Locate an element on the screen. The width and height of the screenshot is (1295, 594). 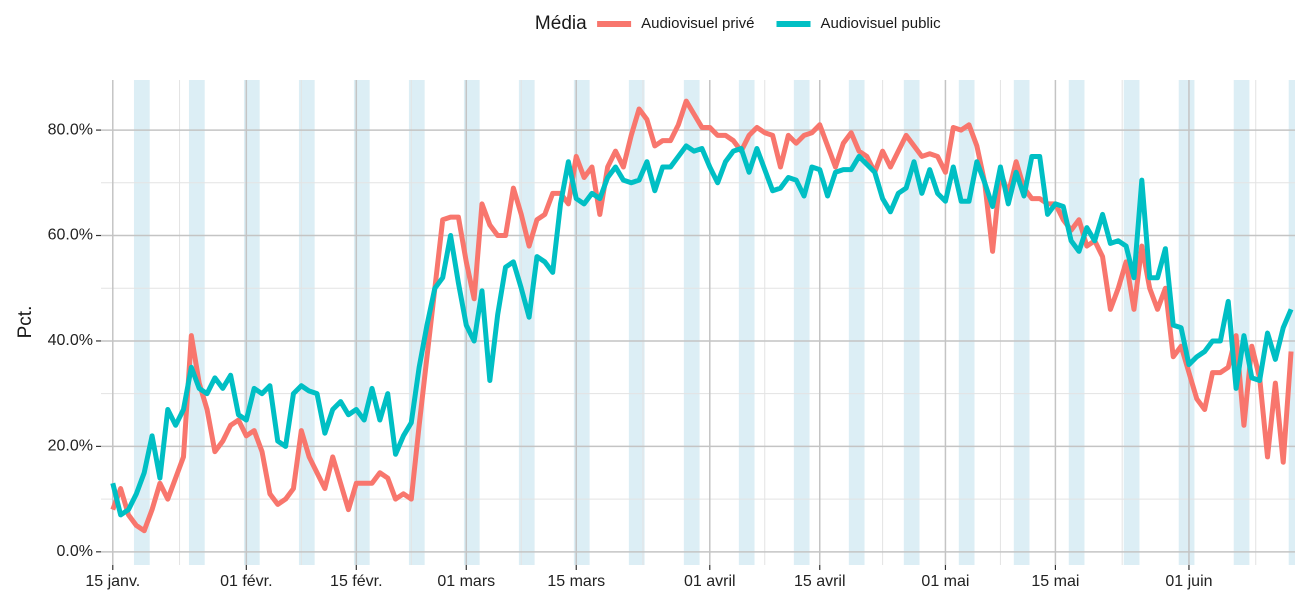
x-tick-label: 15 févr. is located at coordinates (356, 581).